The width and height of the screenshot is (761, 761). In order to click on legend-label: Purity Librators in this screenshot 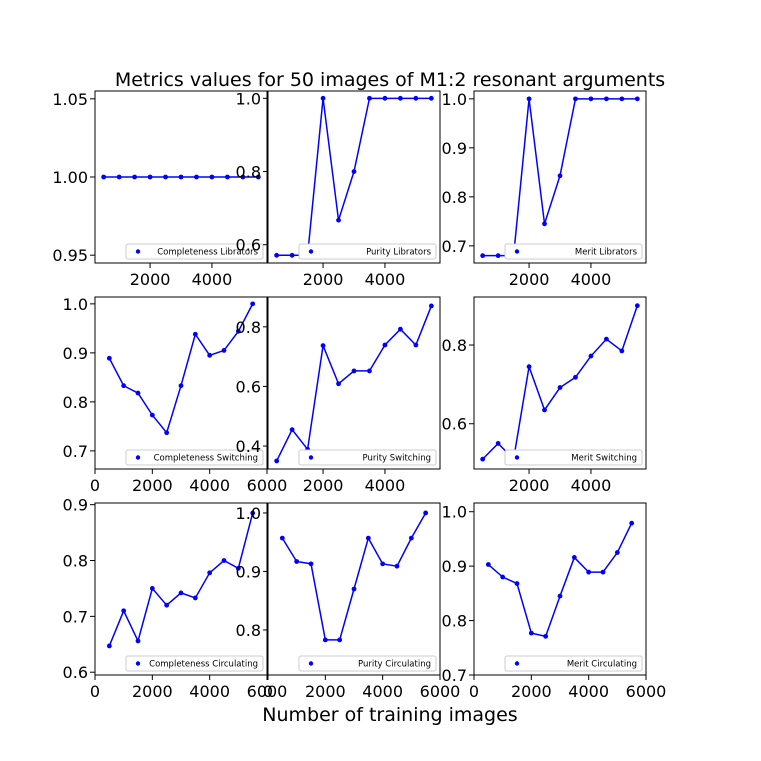, I will do `click(399, 253)`.